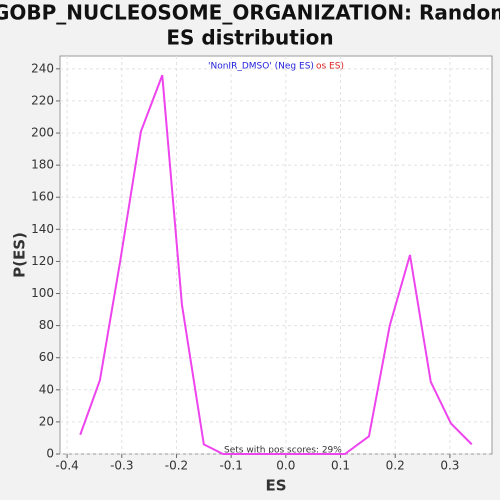 The width and height of the screenshot is (500, 500). I want to click on chart-title: ES distribution, so click(249, 38).